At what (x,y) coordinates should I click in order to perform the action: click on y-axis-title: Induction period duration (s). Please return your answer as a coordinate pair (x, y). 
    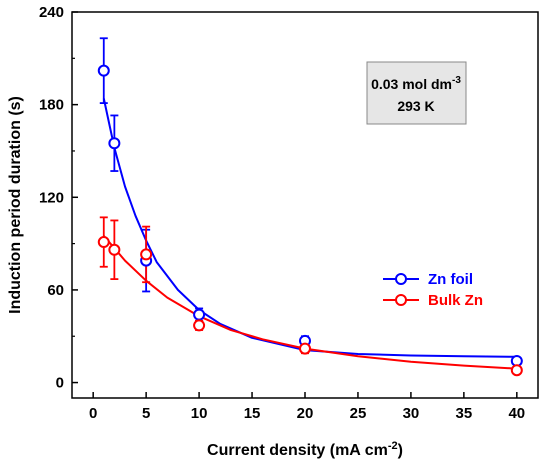
    Looking at the image, I should click on (15, 205).